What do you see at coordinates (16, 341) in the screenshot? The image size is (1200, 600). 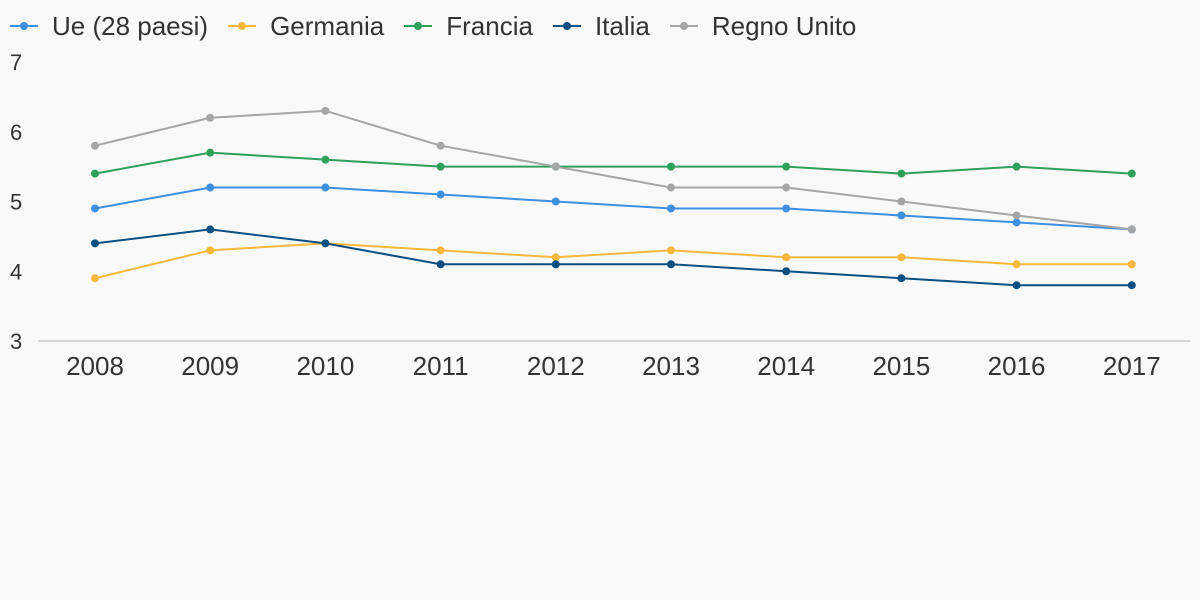 I see `y-tick-label: 3` at bounding box center [16, 341].